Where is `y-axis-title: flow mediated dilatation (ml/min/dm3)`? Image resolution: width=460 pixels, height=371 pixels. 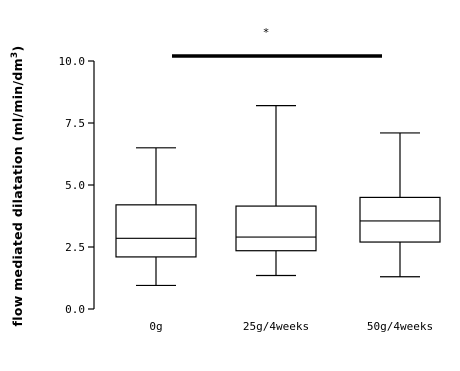
y-axis-title: flow mediated dilatation (ml/min/dm3) is located at coordinates (17, 185).